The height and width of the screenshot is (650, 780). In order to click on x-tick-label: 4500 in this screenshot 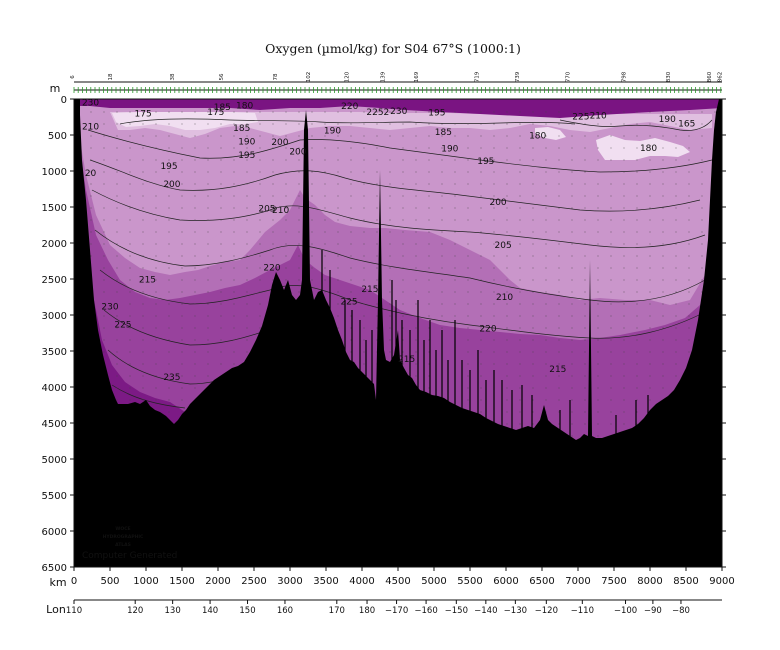, I will do `click(397, 581)`.